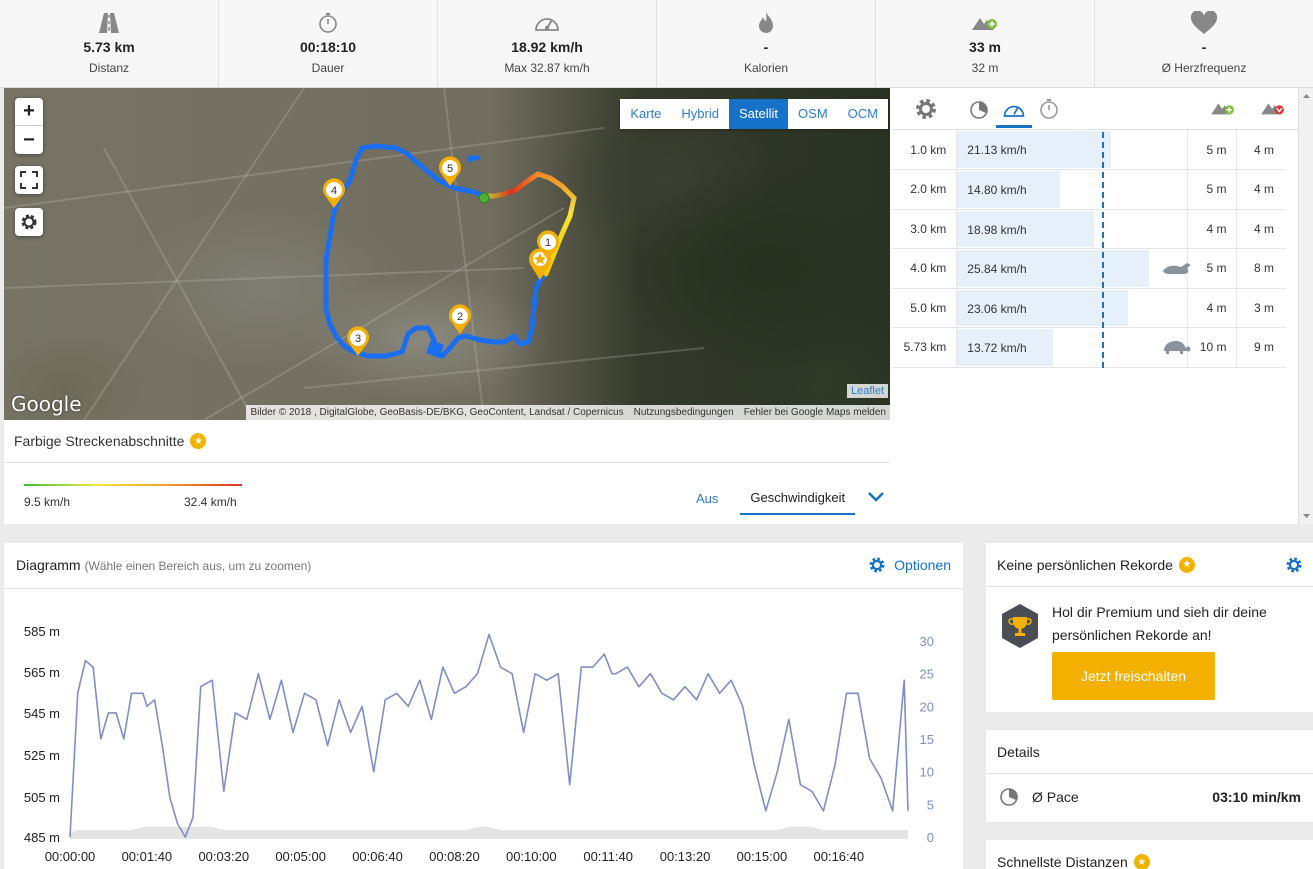  Describe the element at coordinates (927, 674) in the screenshot. I see `y-right-tick: 25` at that location.